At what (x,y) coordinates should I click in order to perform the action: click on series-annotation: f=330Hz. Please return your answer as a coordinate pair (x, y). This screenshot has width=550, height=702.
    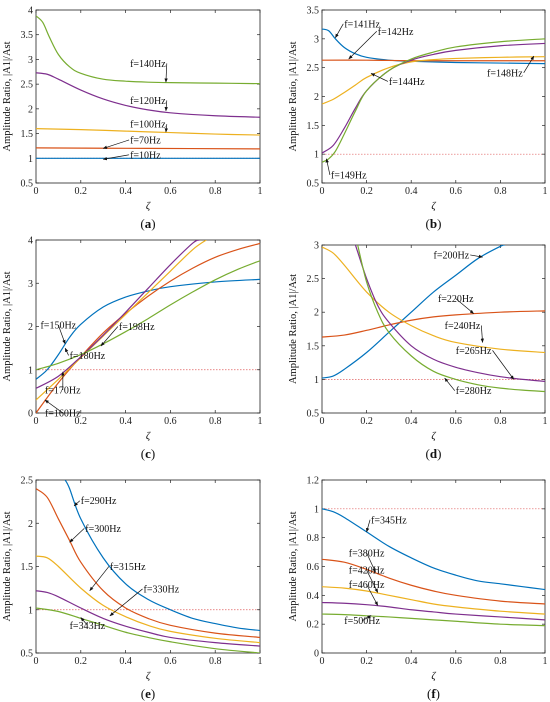
    Looking at the image, I should click on (162, 589).